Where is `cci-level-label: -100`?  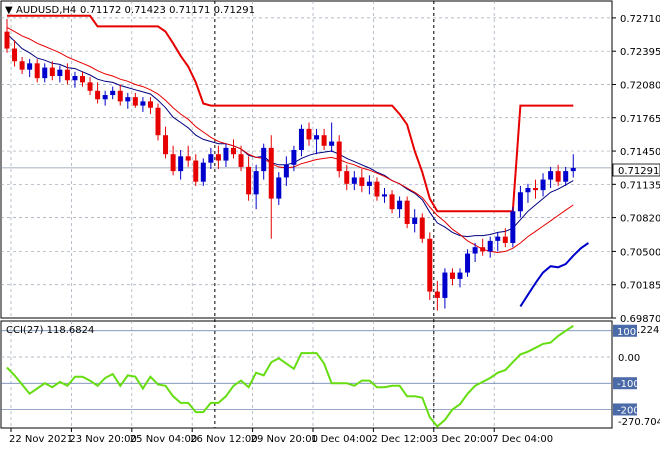
cci-level-label: -100 is located at coordinates (628, 384).